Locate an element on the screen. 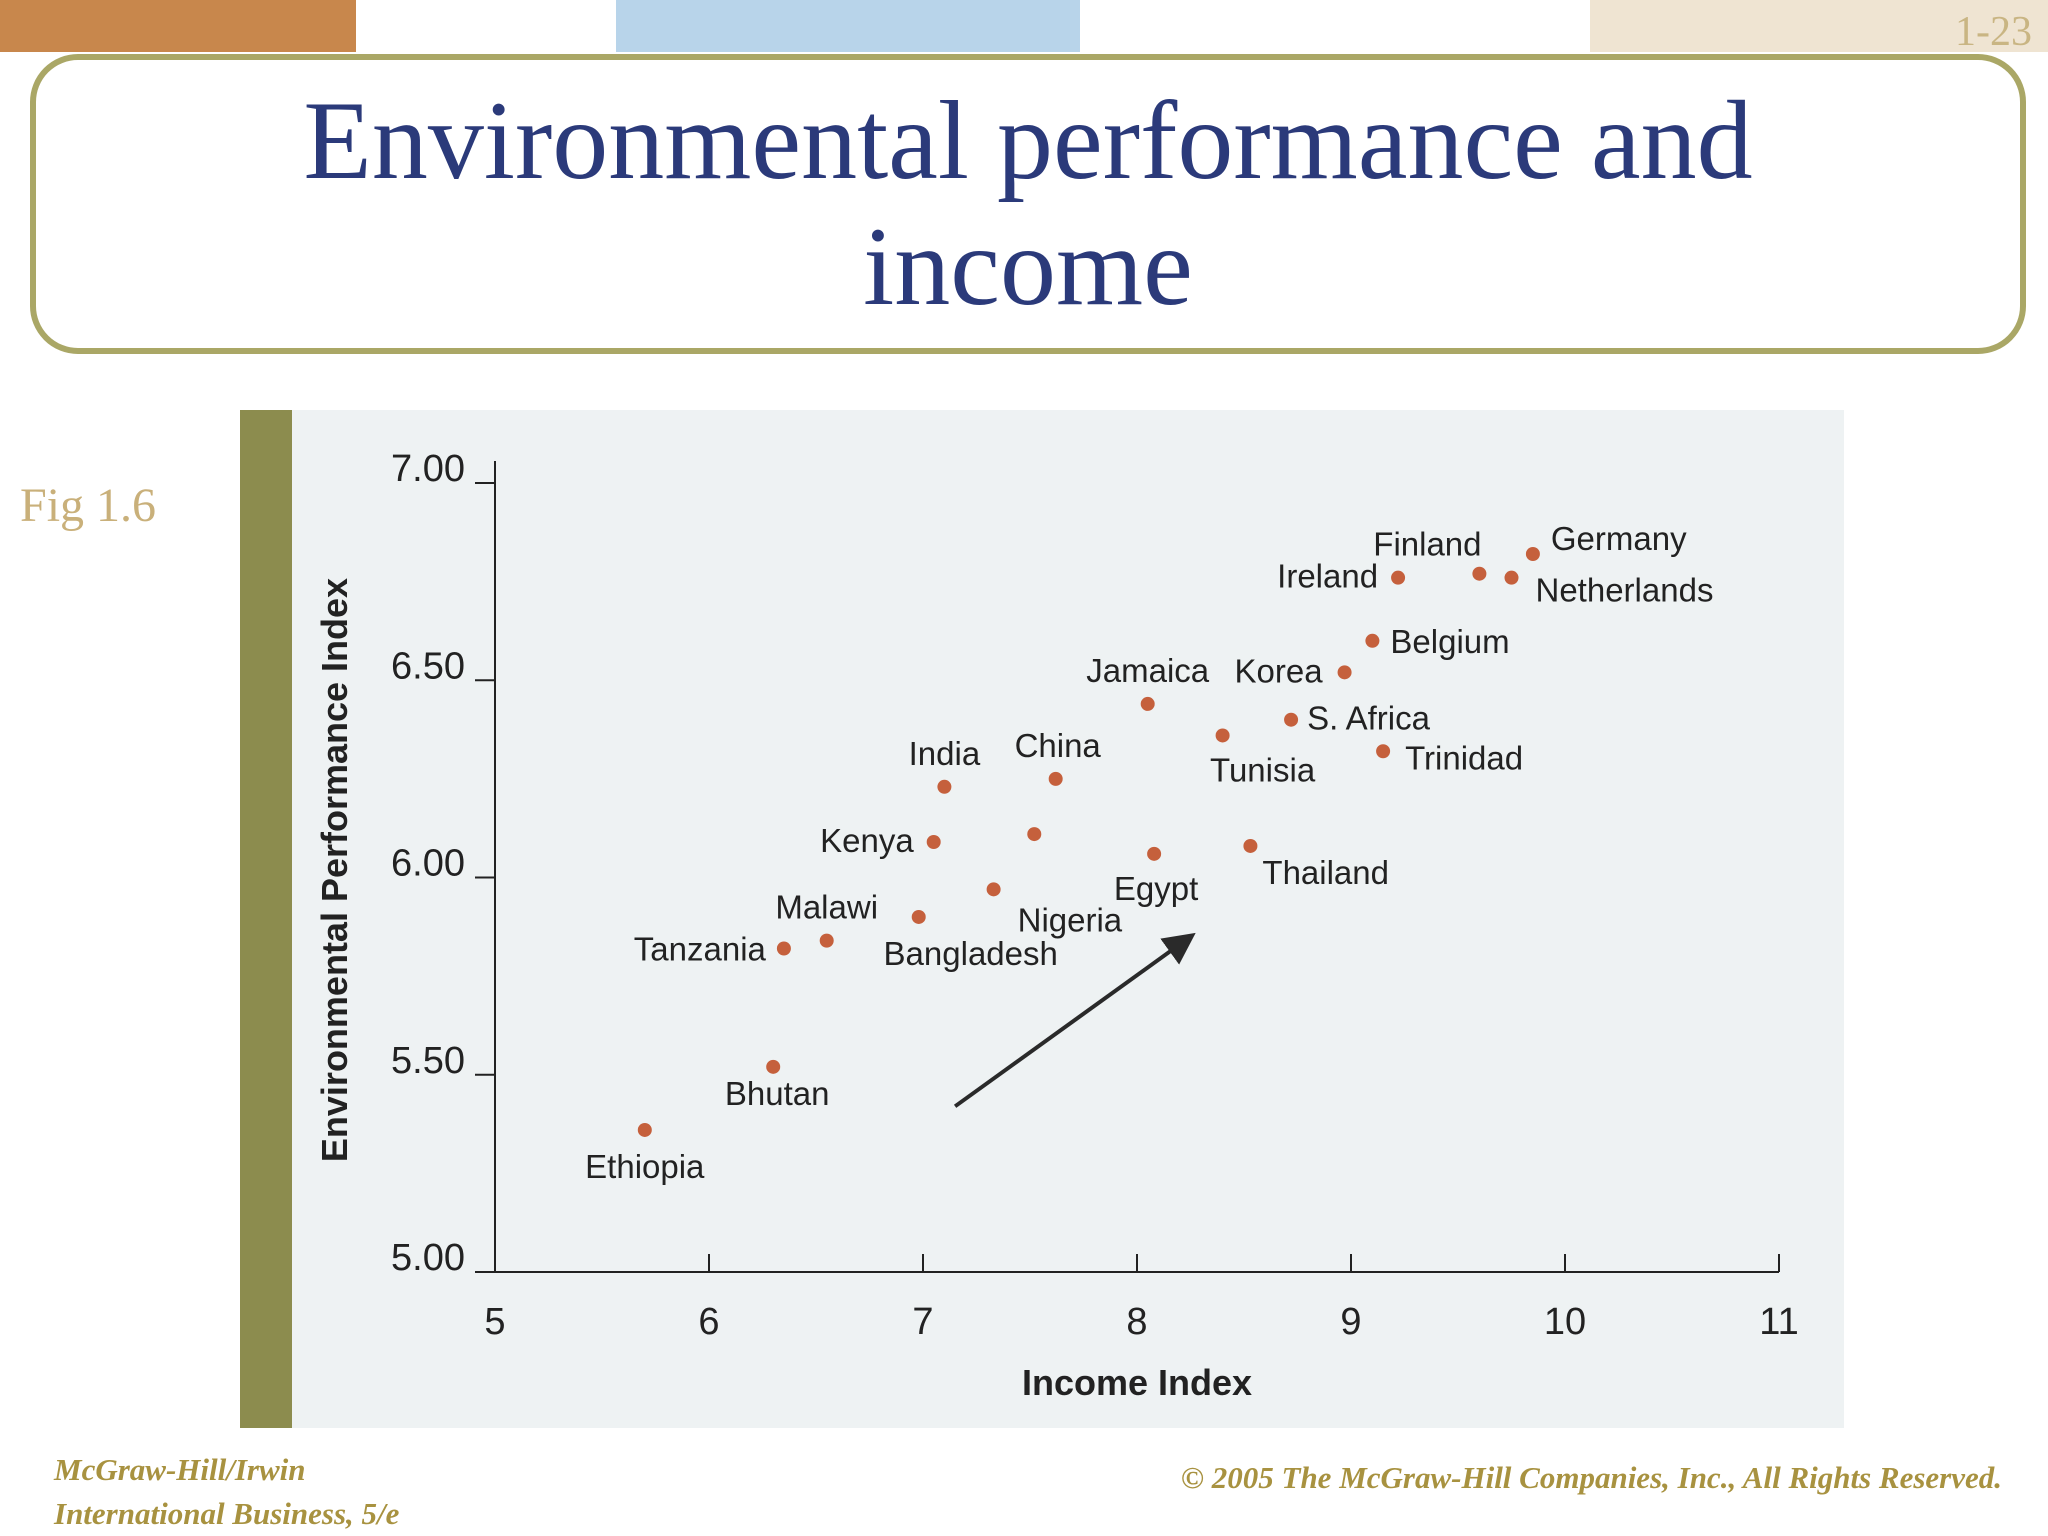 The image size is (2048, 1536). point-label: Korea is located at coordinates (1279, 670).